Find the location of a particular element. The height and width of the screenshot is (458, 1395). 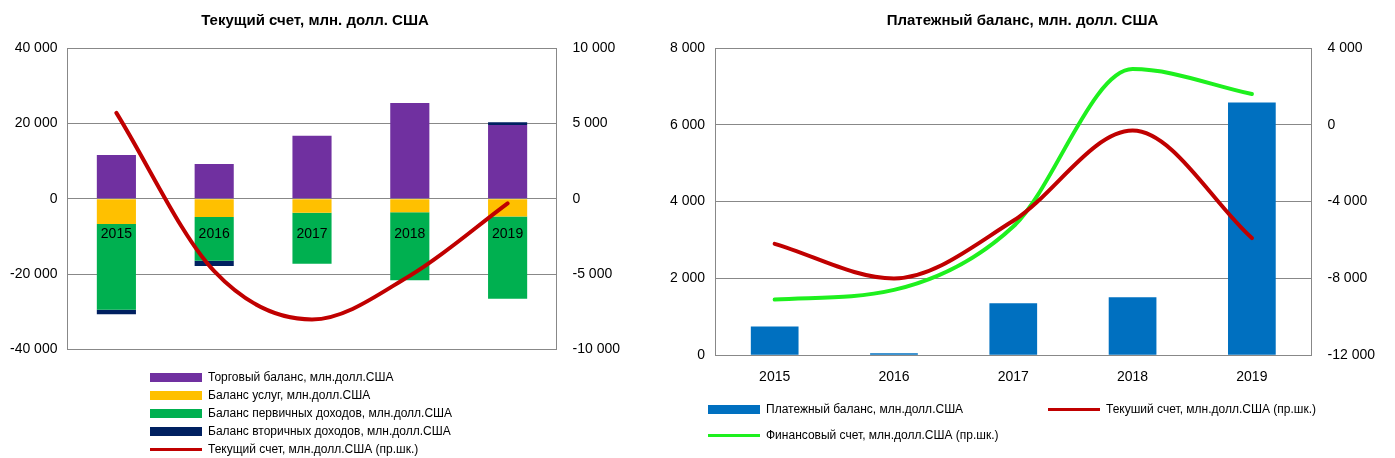

line-series is located at coordinates (1013, 204).